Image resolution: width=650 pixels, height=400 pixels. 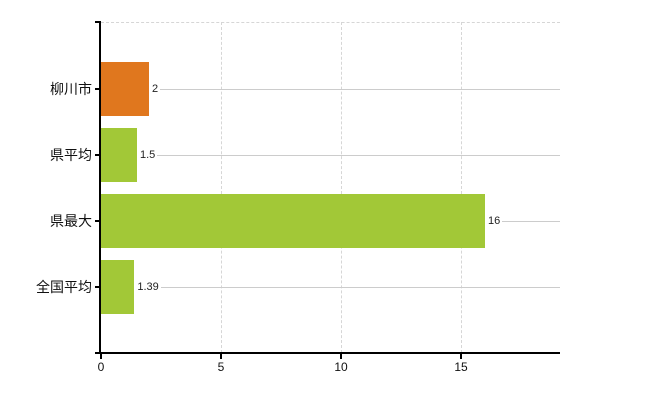 What do you see at coordinates (71, 89) in the screenshot?
I see `category-label-0: 柳川市` at bounding box center [71, 89].